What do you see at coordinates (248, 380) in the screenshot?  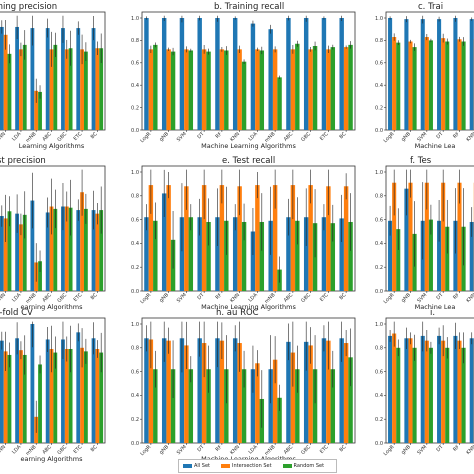 I see `plot-frame` at bounding box center [248, 380].